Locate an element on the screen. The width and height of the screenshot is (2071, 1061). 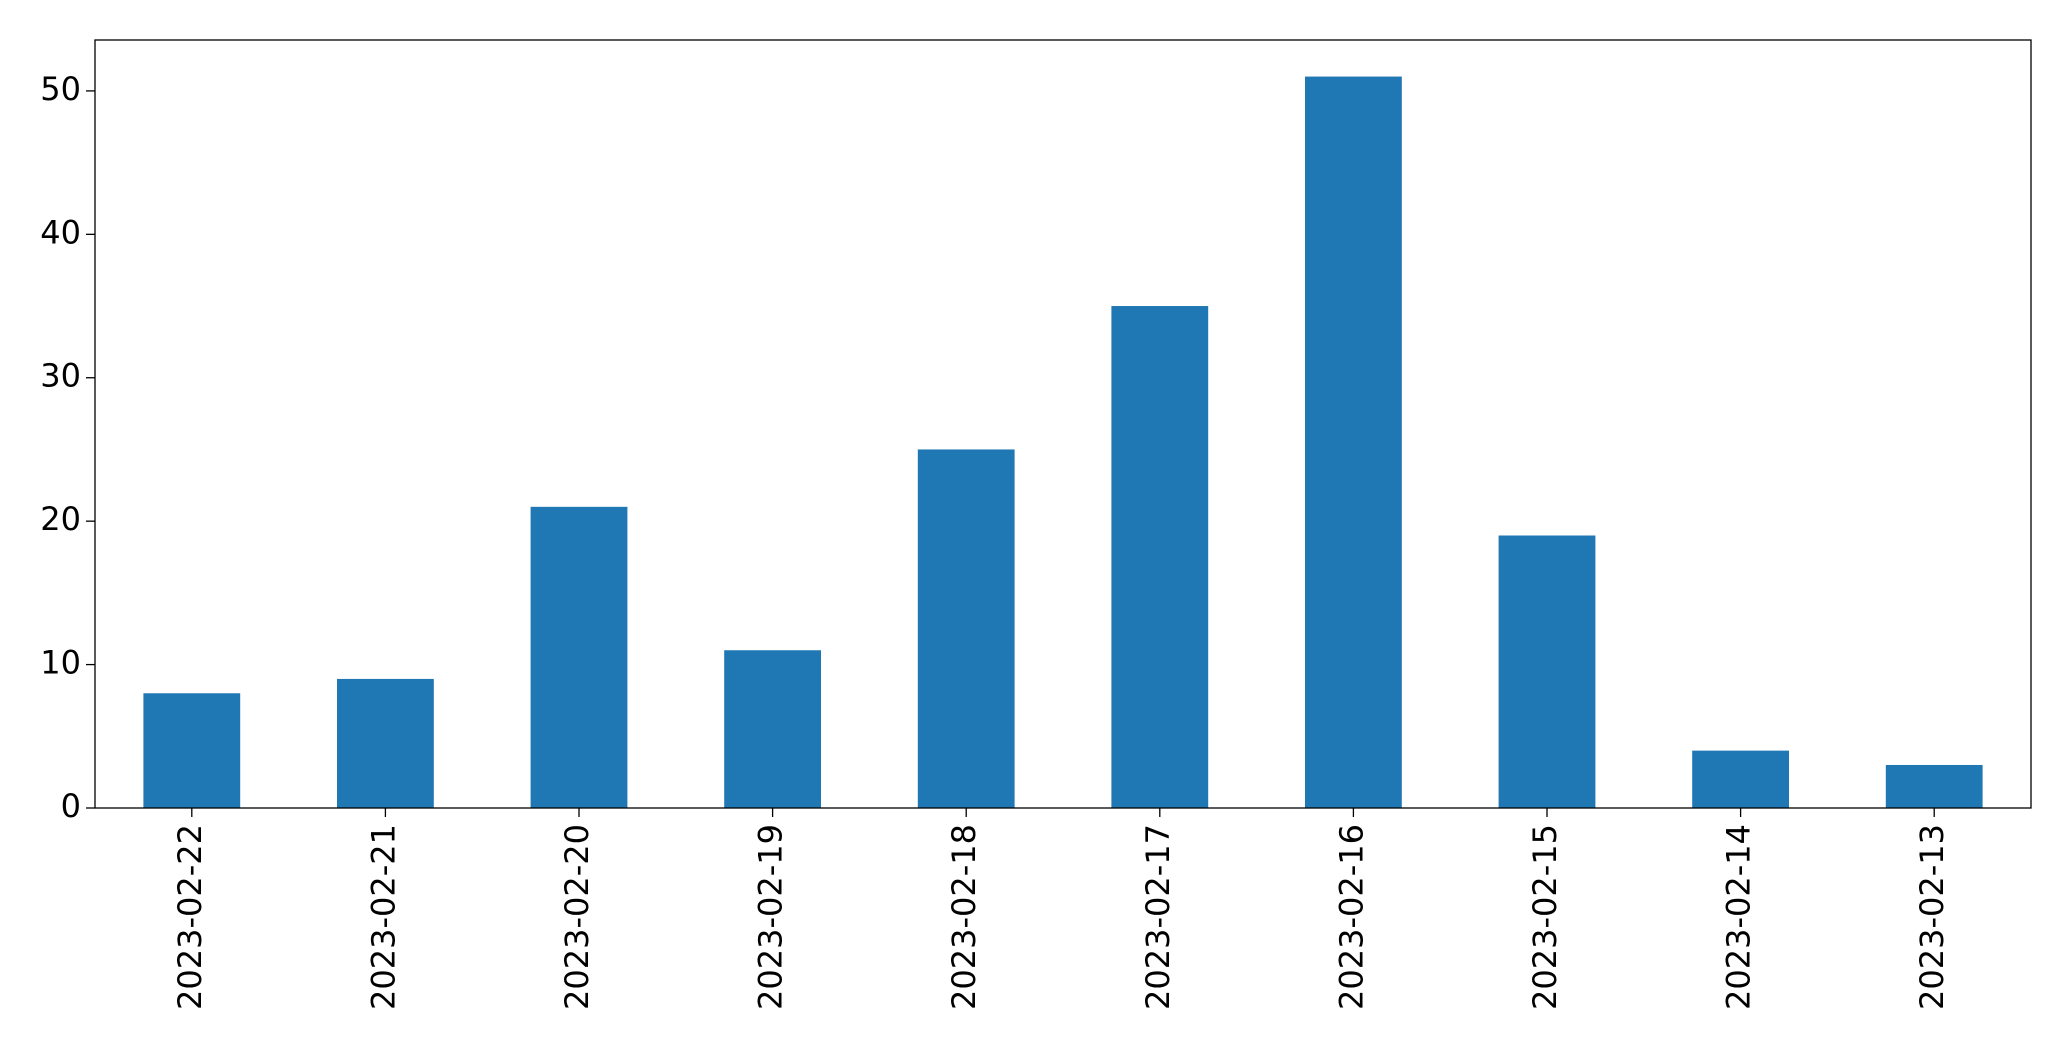
y-tick-label: 0 is located at coordinates (71, 806).